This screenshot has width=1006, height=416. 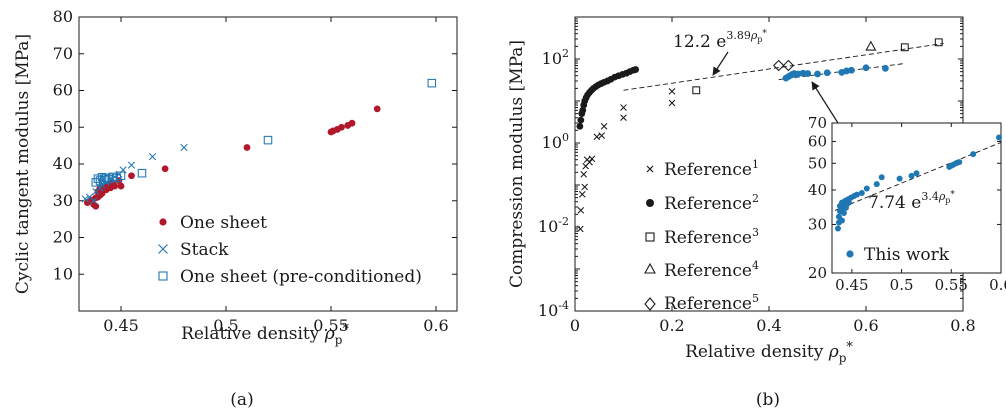 I want to click on inset-fit, so click(x=918, y=176).